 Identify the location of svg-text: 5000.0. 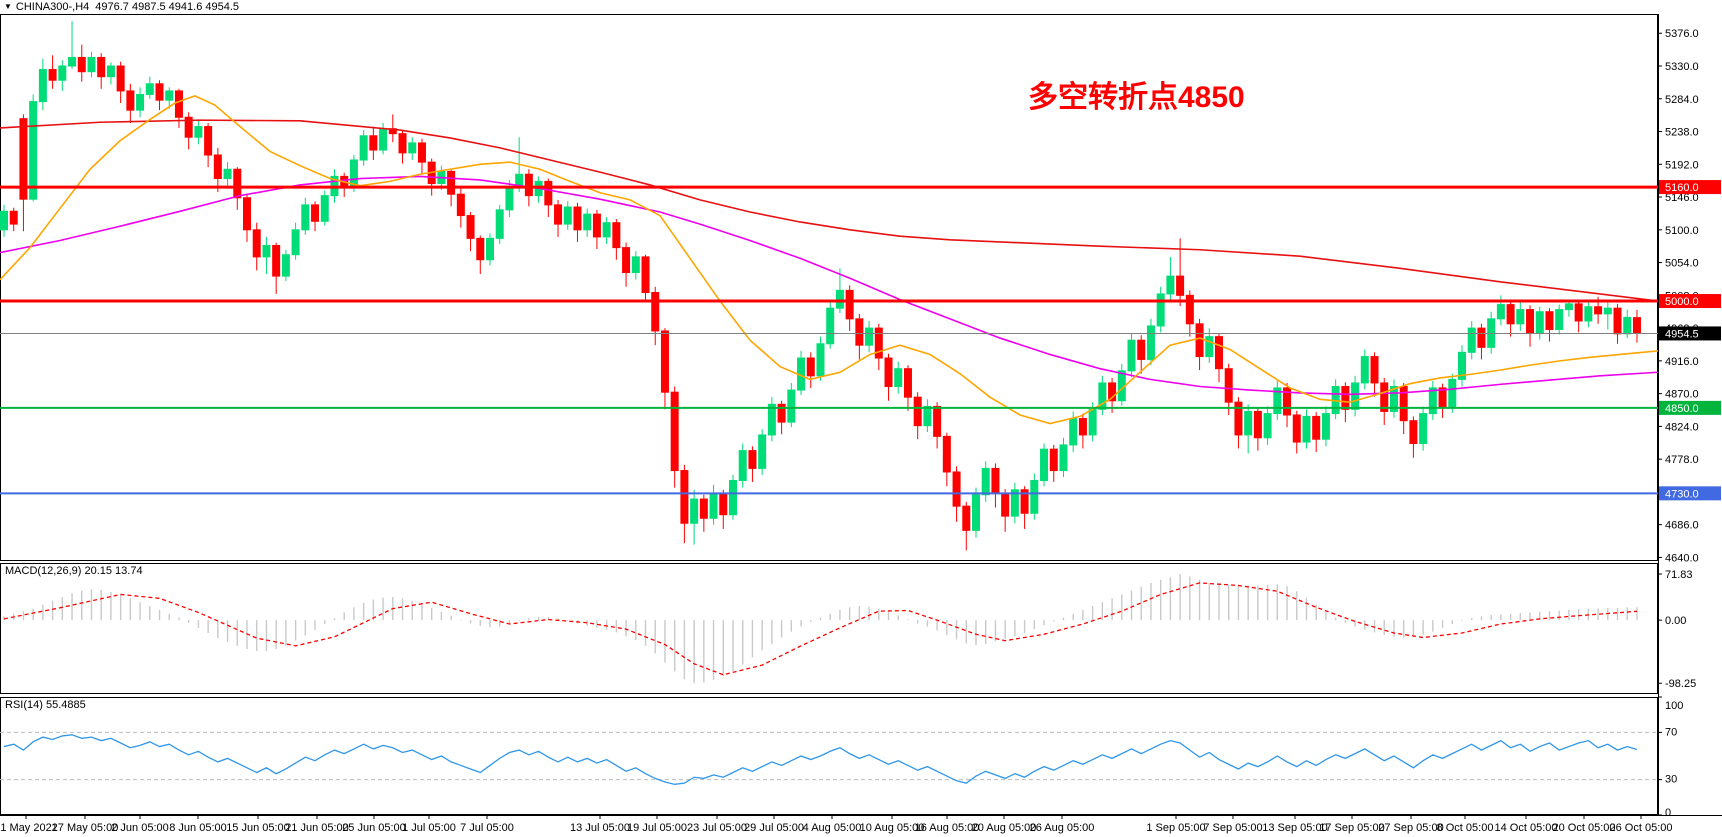
(1682, 302).